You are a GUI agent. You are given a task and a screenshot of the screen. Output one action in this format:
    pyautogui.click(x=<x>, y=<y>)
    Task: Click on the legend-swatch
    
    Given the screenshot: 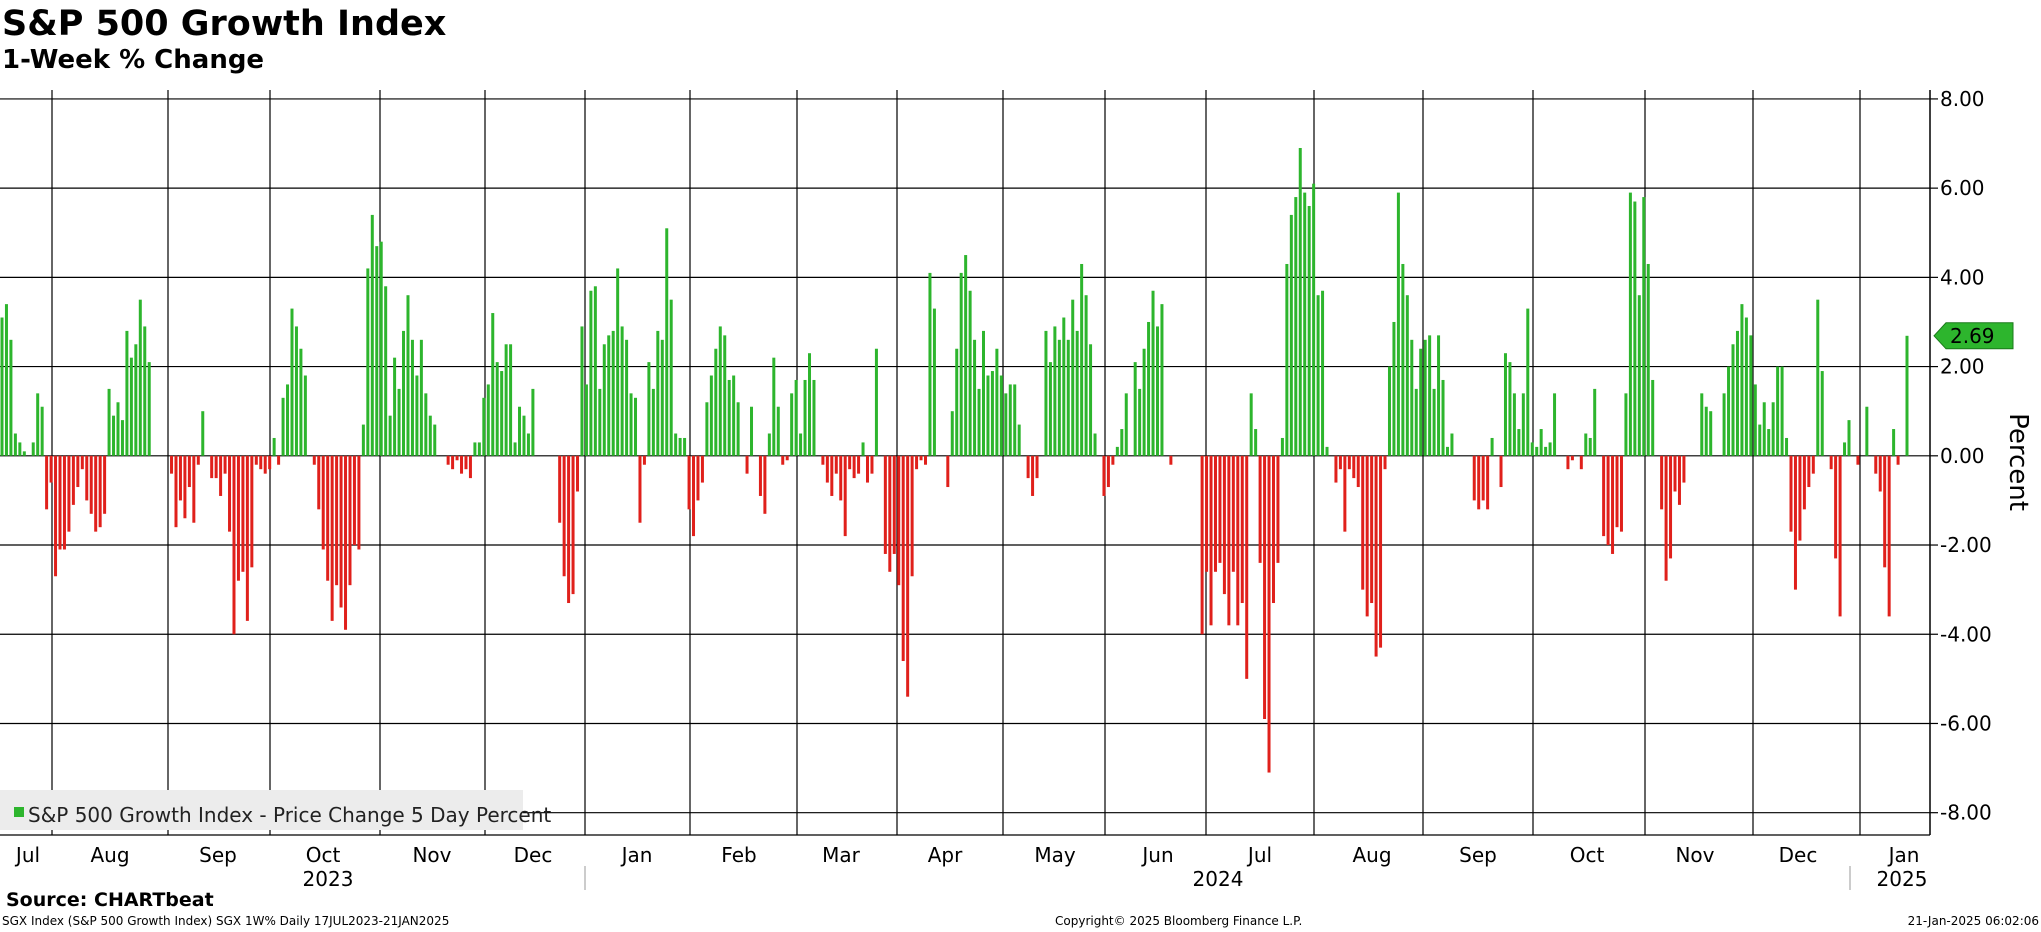 What is the action you would take?
    pyautogui.click(x=19, y=812)
    